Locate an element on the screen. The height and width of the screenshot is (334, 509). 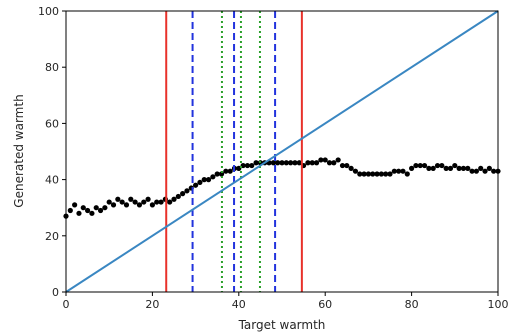
y-axis-label: Generated warmth is located at coordinates (19, 150).